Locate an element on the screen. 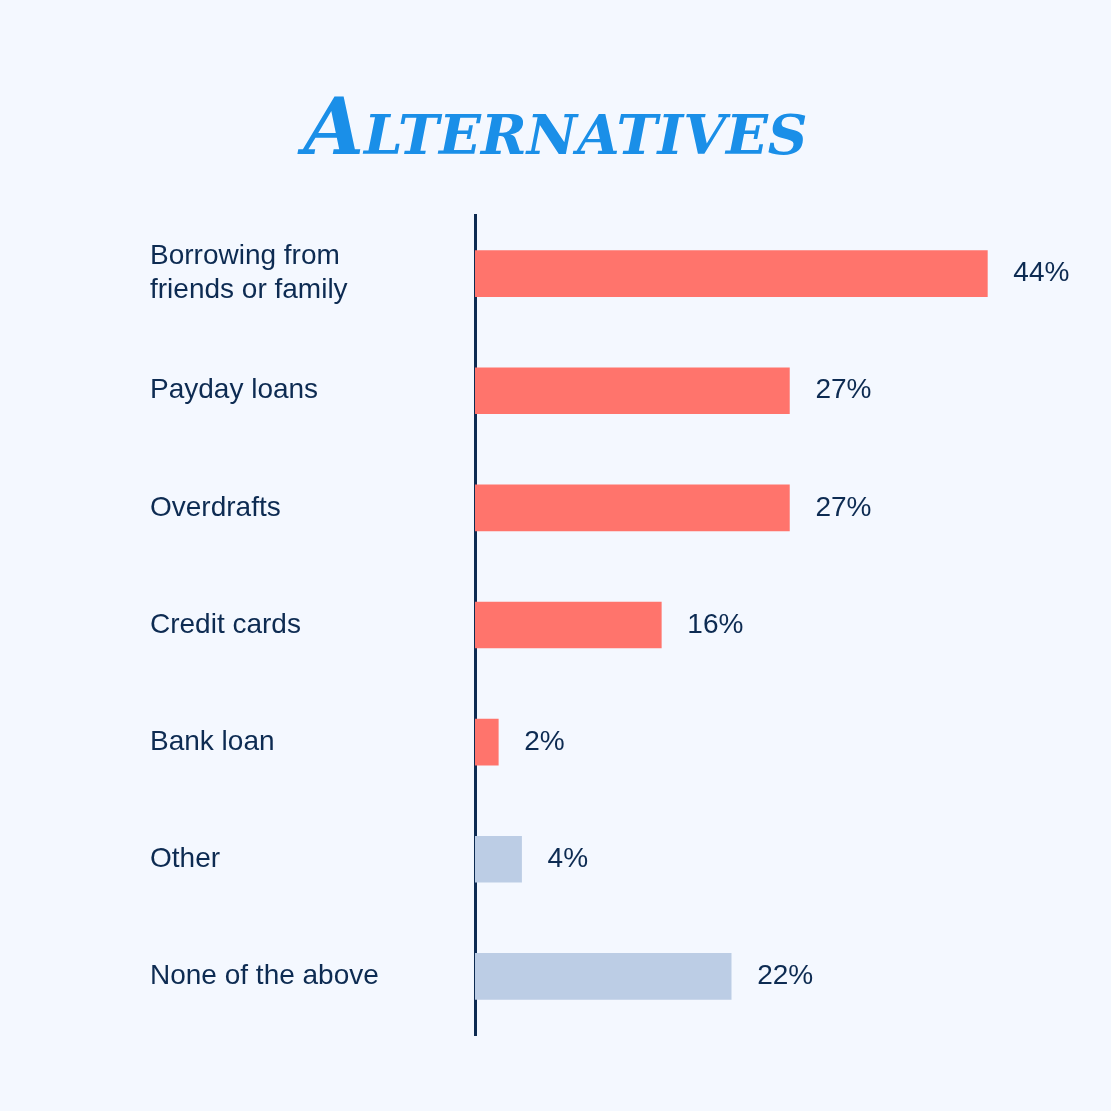 The height and width of the screenshot is (1111, 1111). data-label: 22% is located at coordinates (785, 975).